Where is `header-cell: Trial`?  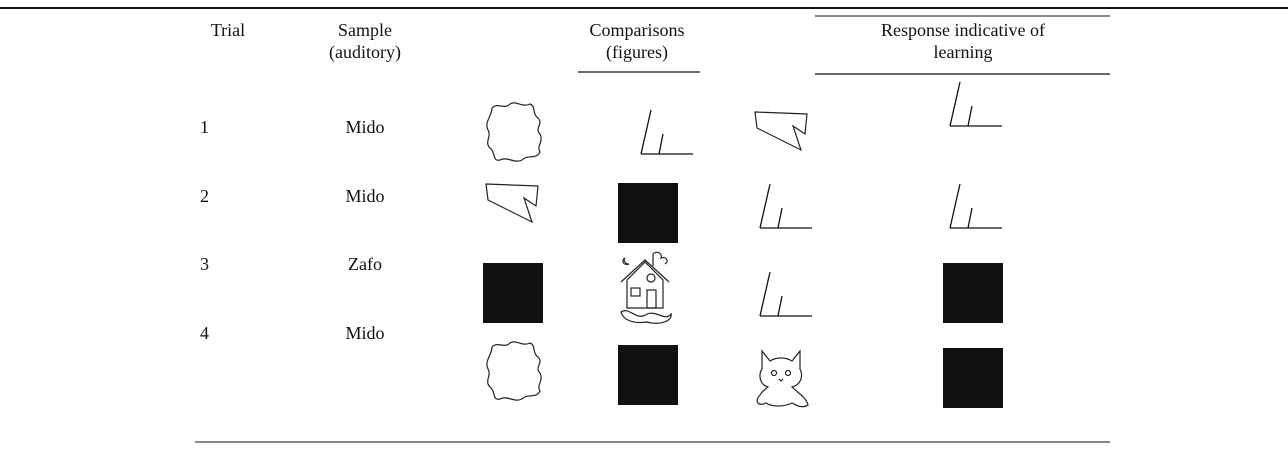 header-cell: Trial is located at coordinates (228, 30).